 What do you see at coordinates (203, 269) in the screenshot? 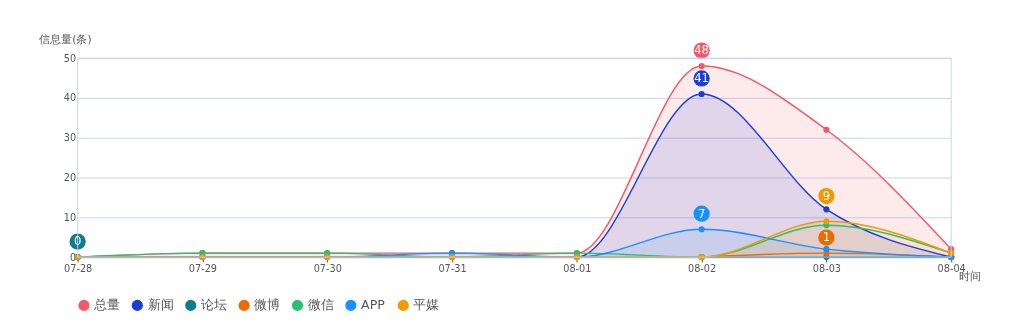
I see `x-tick-label: 07-29` at bounding box center [203, 269].